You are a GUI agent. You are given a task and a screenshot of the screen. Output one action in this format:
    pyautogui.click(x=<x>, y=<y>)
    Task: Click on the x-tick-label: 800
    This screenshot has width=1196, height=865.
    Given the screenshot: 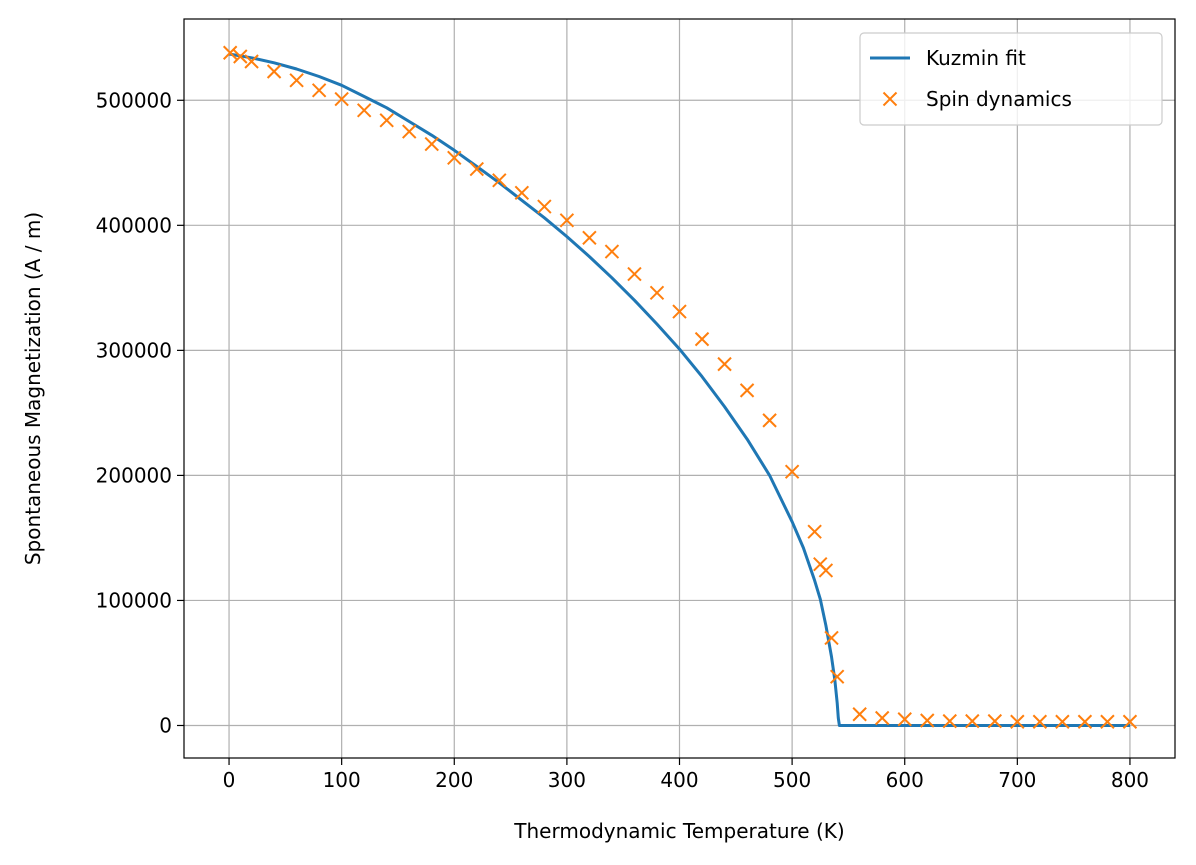 What is the action you would take?
    pyautogui.click(x=1130, y=780)
    